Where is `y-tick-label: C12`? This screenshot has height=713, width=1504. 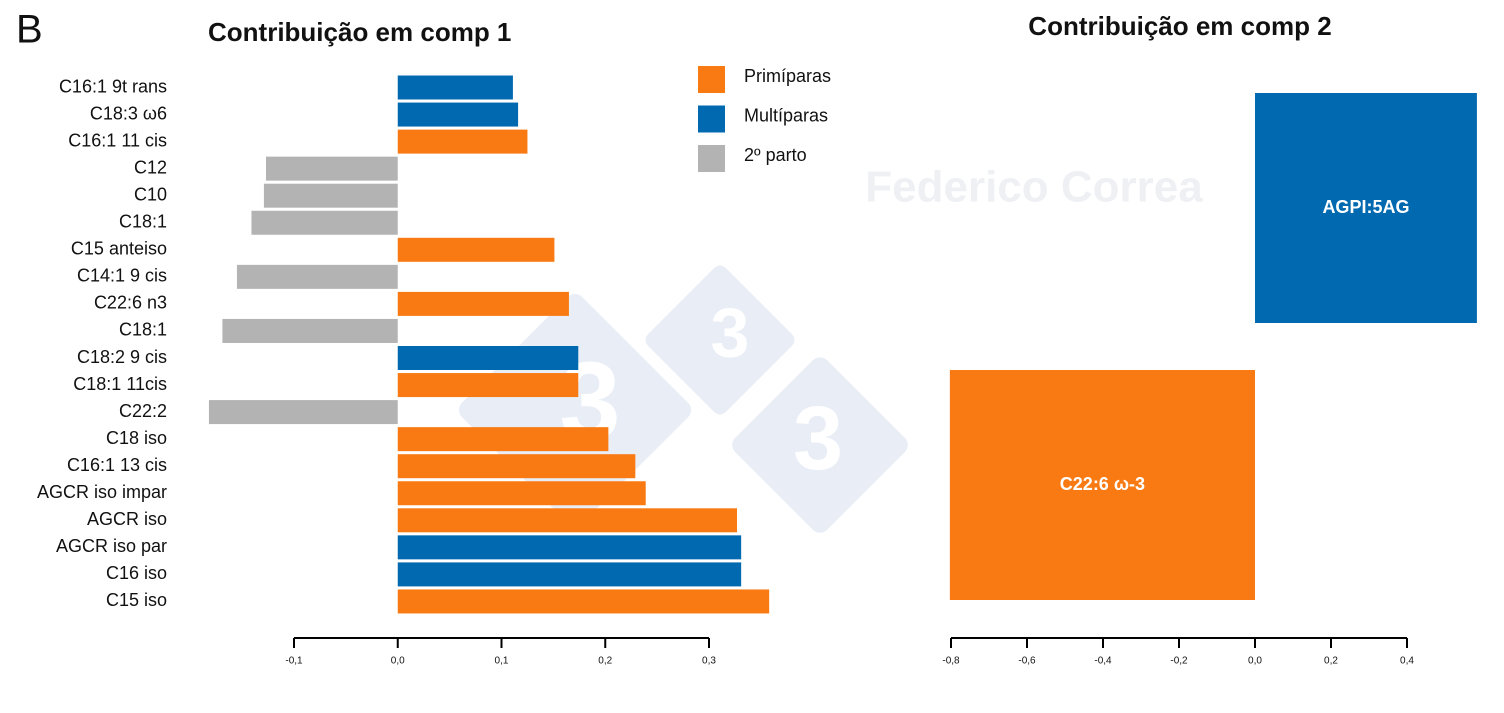 y-tick-label: C12 is located at coordinates (150, 167).